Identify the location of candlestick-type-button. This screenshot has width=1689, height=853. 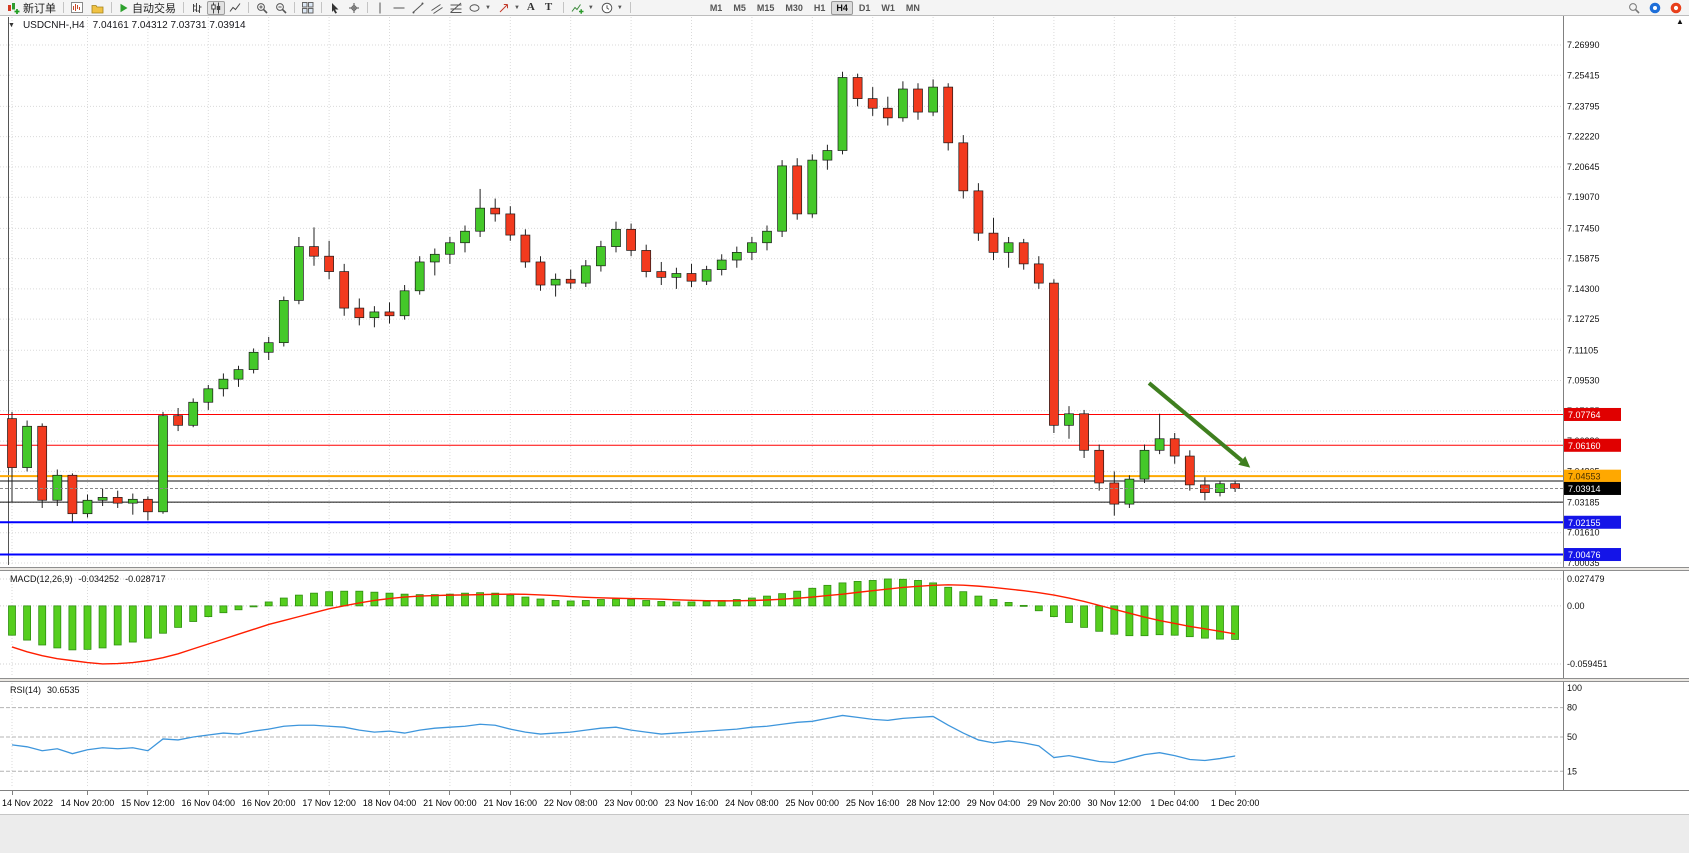
(216, 7).